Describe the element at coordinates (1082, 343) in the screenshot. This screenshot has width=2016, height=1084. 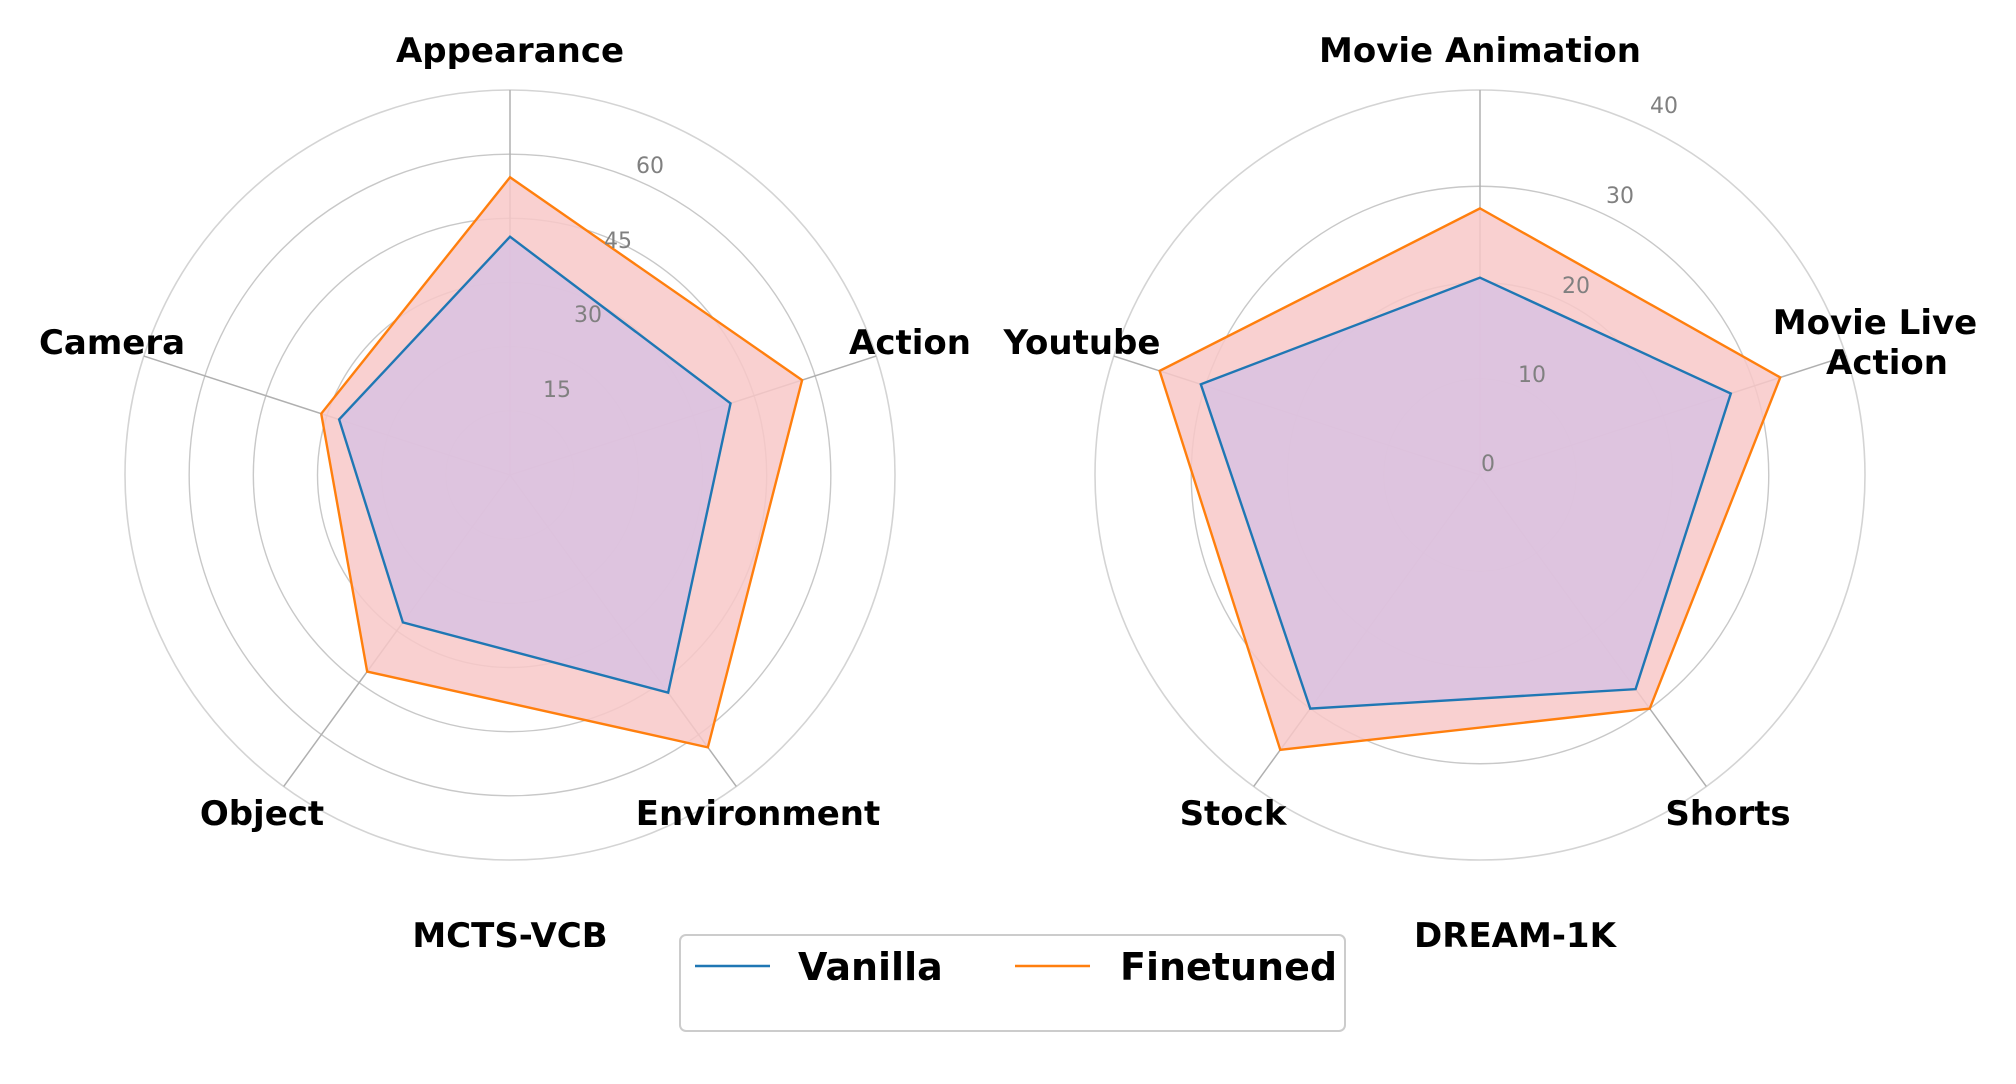
I see `category-label-youtube: Youtube` at that location.